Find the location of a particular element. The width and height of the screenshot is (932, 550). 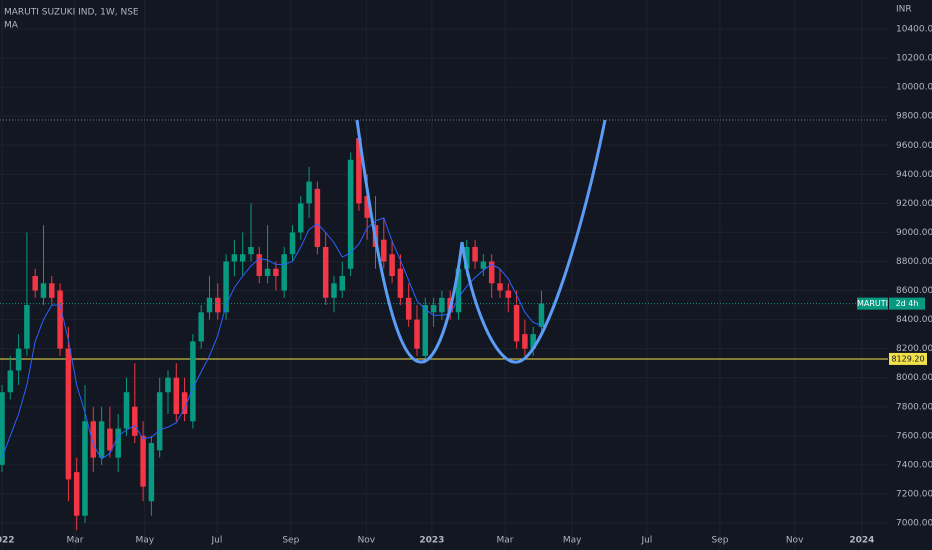

y-tick-label: 10200.00 is located at coordinates (914, 59).